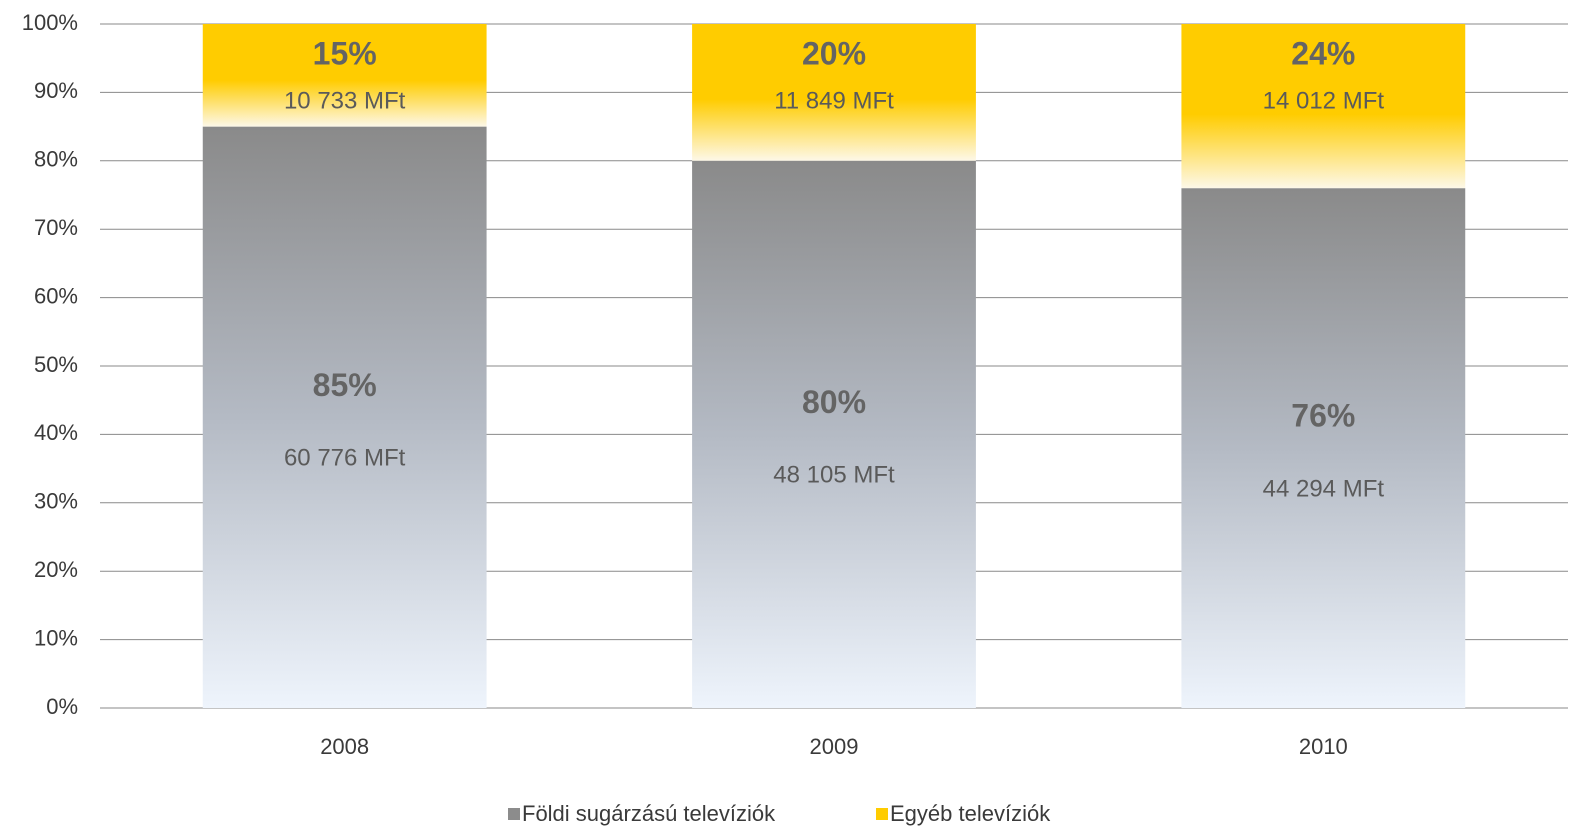 This screenshot has width=1570, height=830. Describe the element at coordinates (56, 227) in the screenshot. I see `y-tick-label: 70%` at that location.